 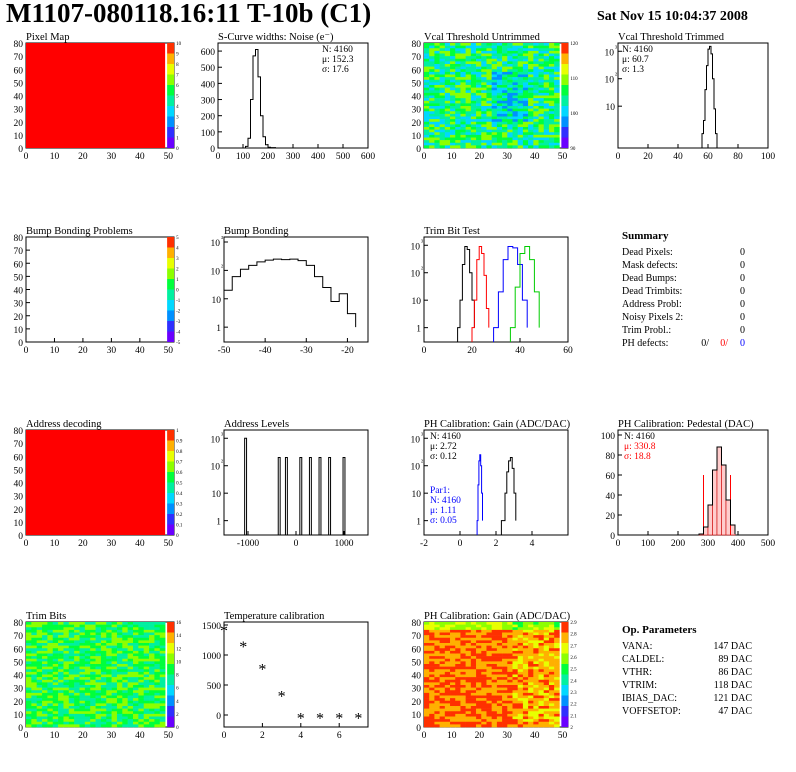 What do you see at coordinates (112, 157) in the screenshot?
I see `x-tick-label: 30` at bounding box center [112, 157].